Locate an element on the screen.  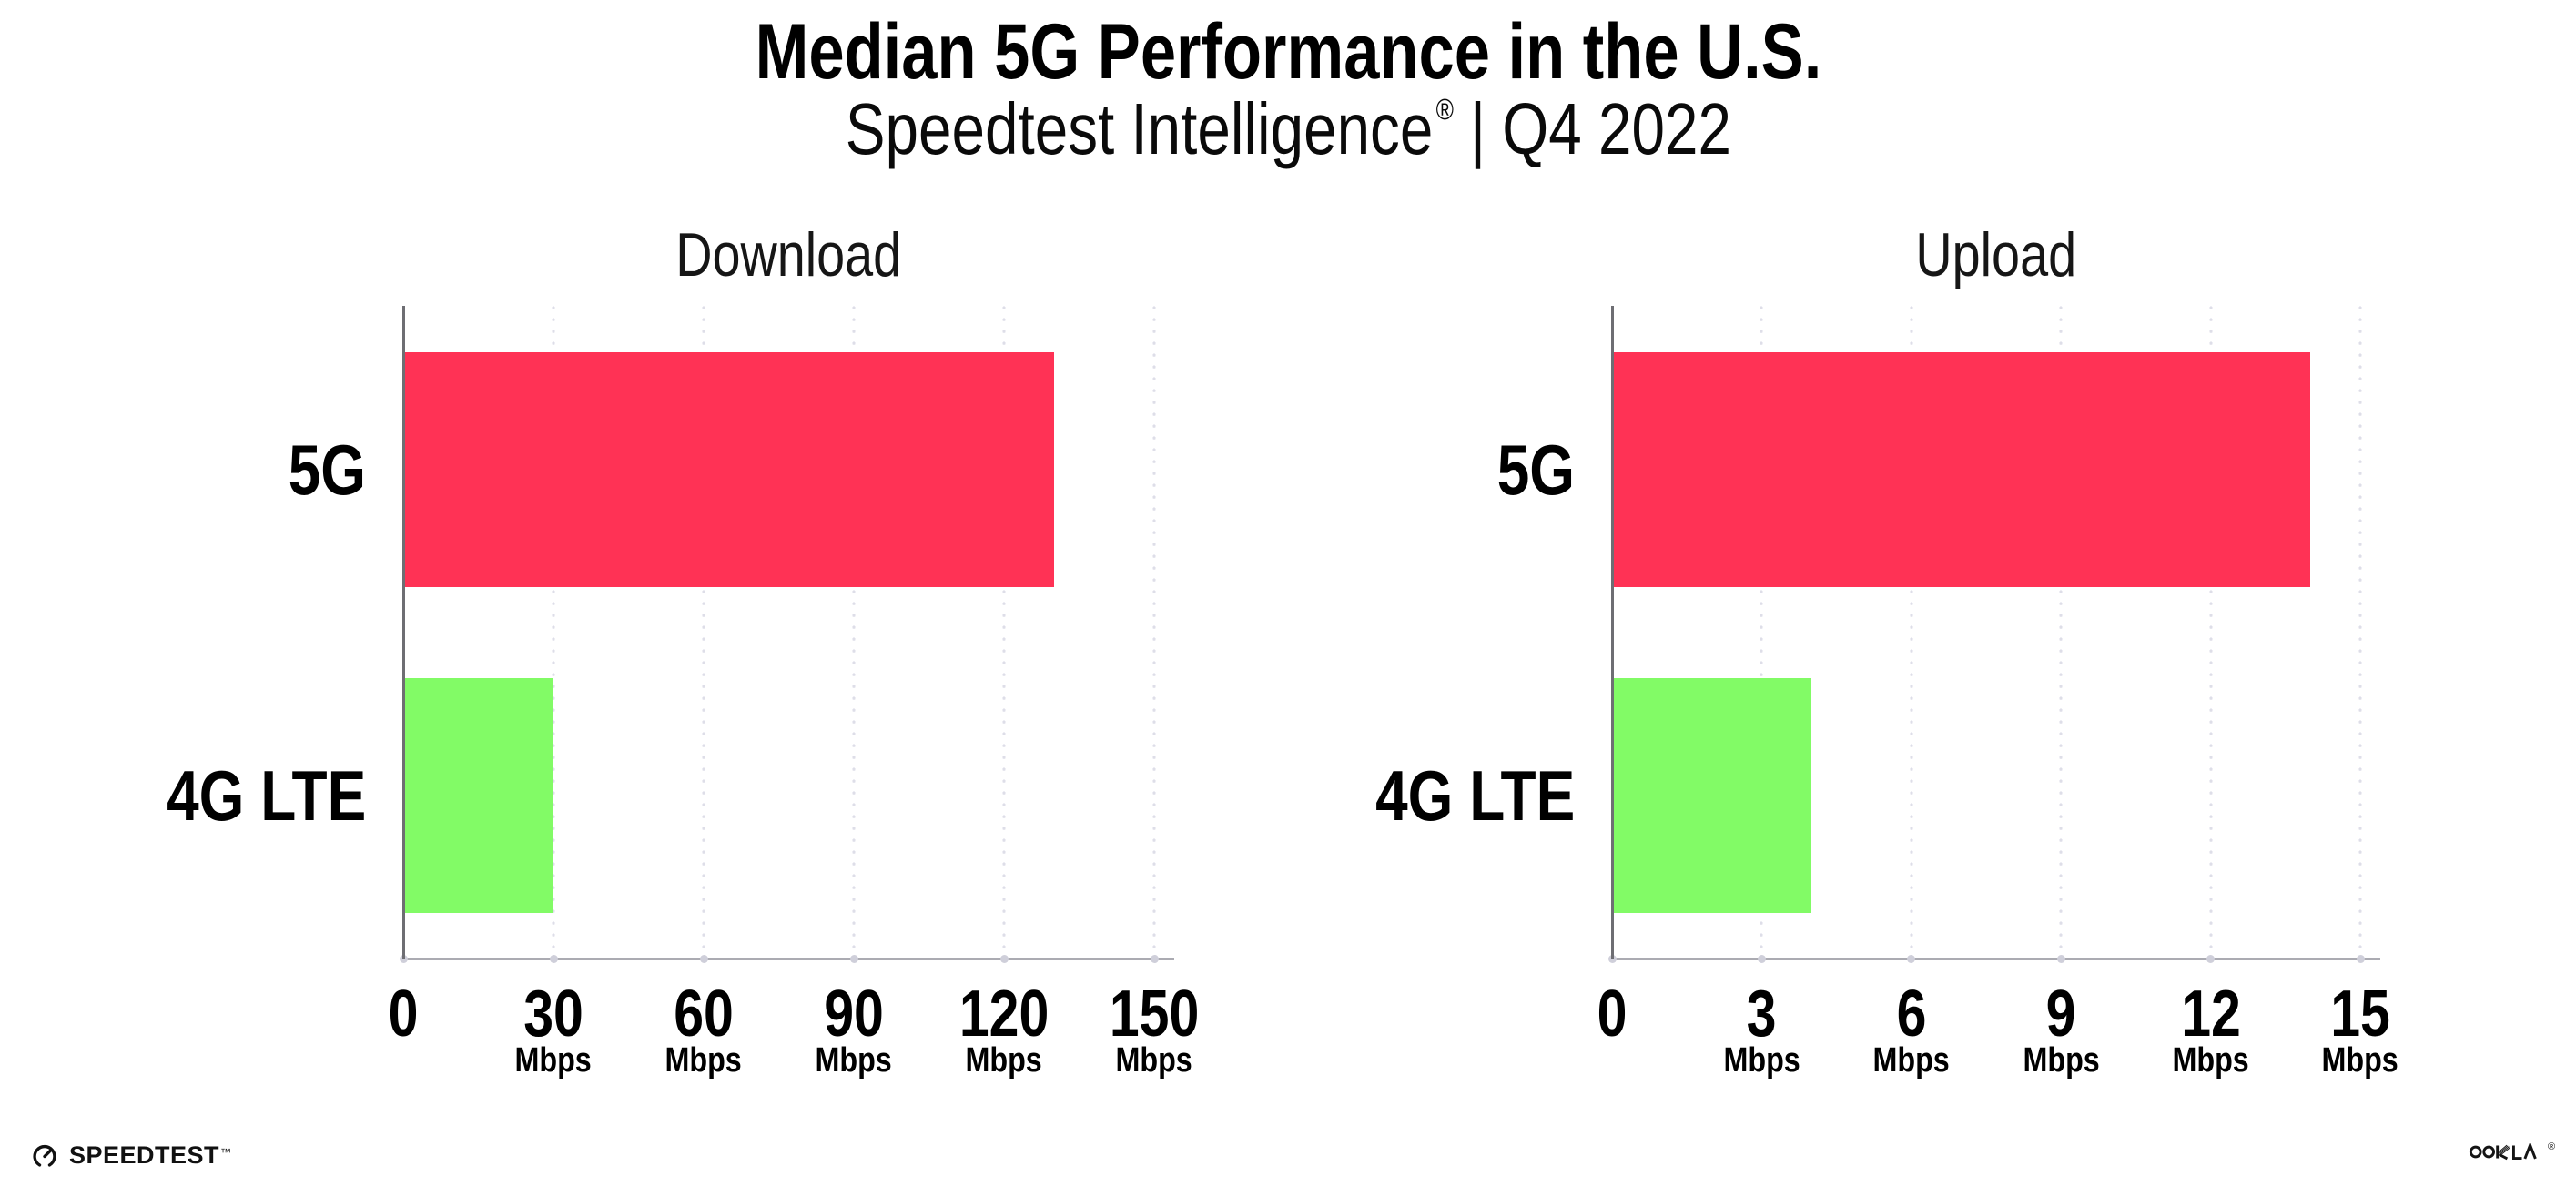
tick-label-download-150: 150 is located at coordinates (1154, 1014).